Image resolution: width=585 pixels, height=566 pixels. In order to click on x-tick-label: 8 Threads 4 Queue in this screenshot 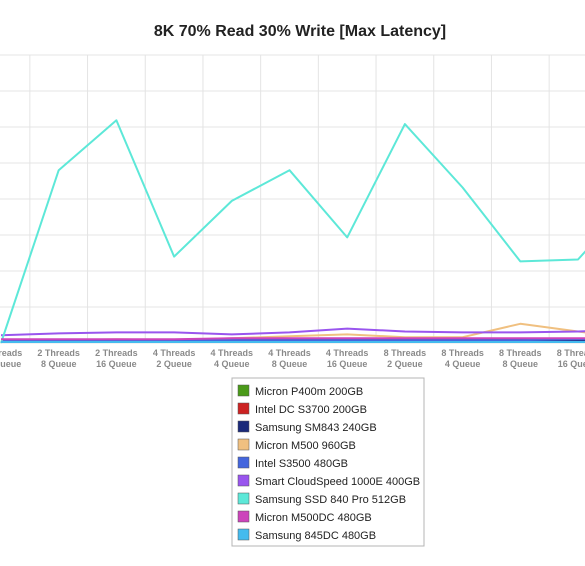, I will do `click(462, 358)`.